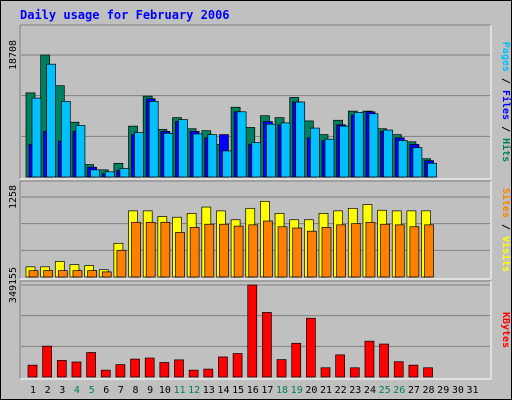 Image resolution: width=512 pixels, height=400 pixels. I want to click on x-tick-day-26: 26, so click(399, 390).